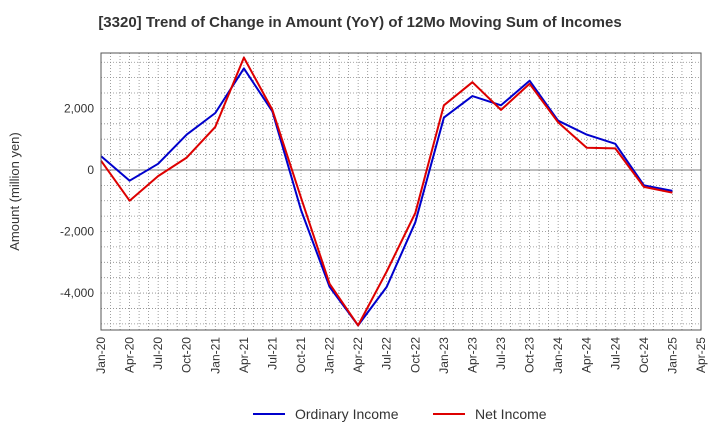 The image size is (720, 440). Describe the element at coordinates (701, 355) in the screenshot. I see `x-tick-label: Apr-25` at that location.